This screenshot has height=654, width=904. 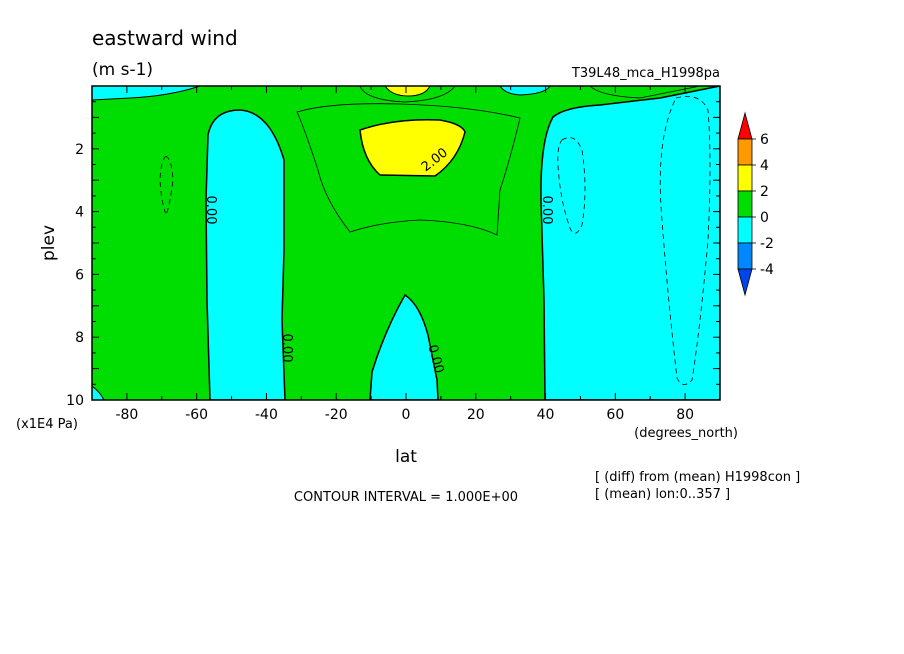 I want to click on note-mean: [ (mean) lon:0..357 ], so click(x=662, y=494).